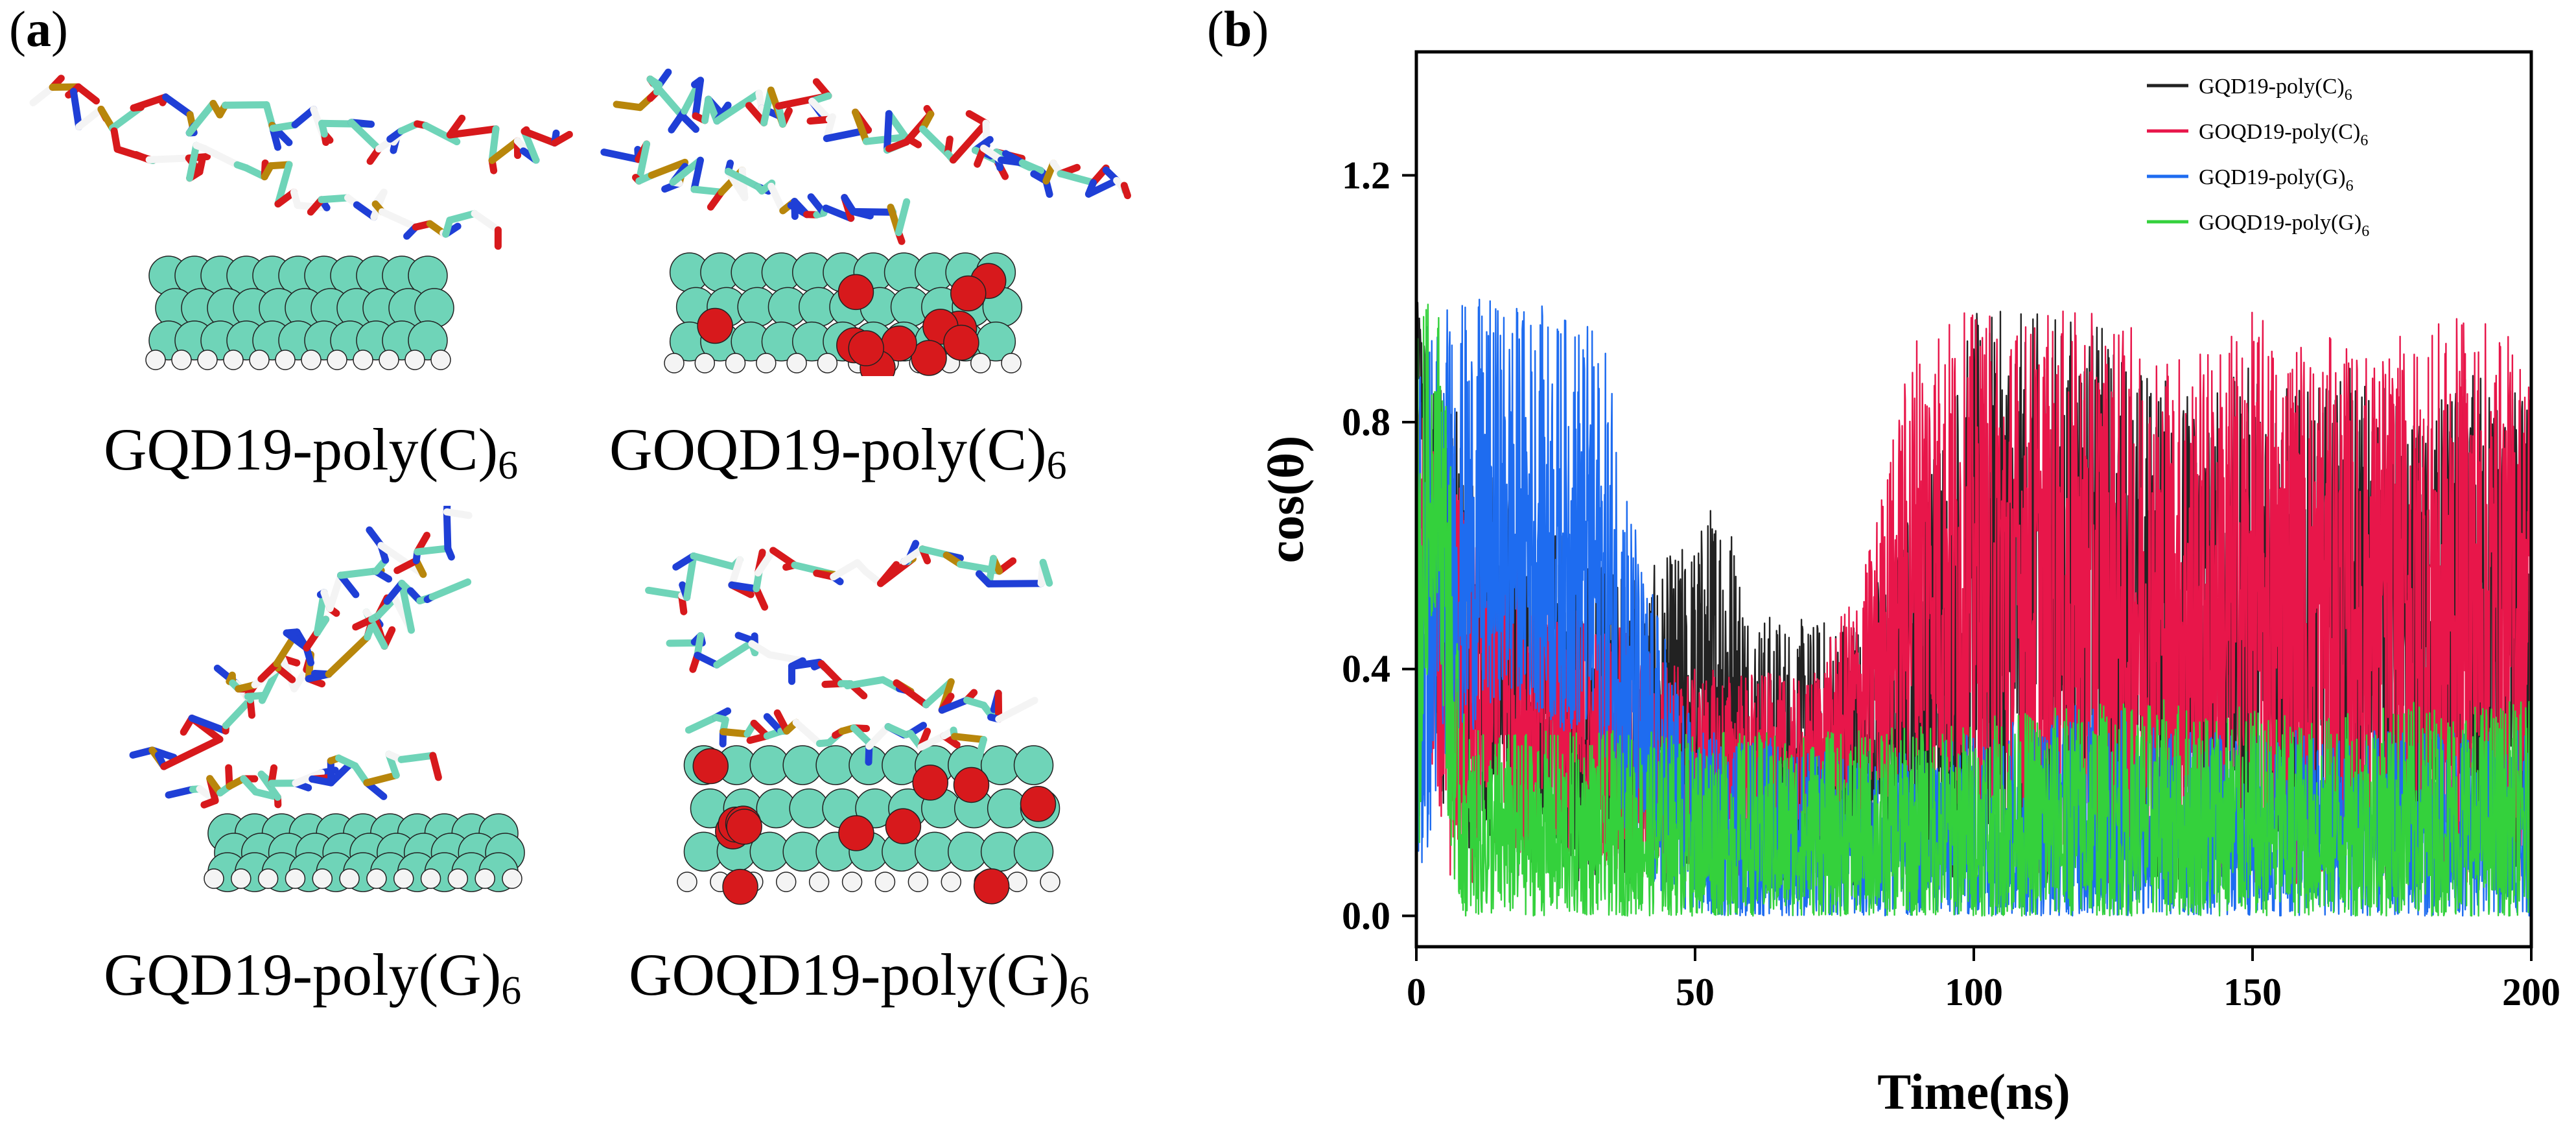 Image resolution: width=2576 pixels, height=1127 pixels. I want to click on y-tick-label: 0.4, so click(1366, 669).